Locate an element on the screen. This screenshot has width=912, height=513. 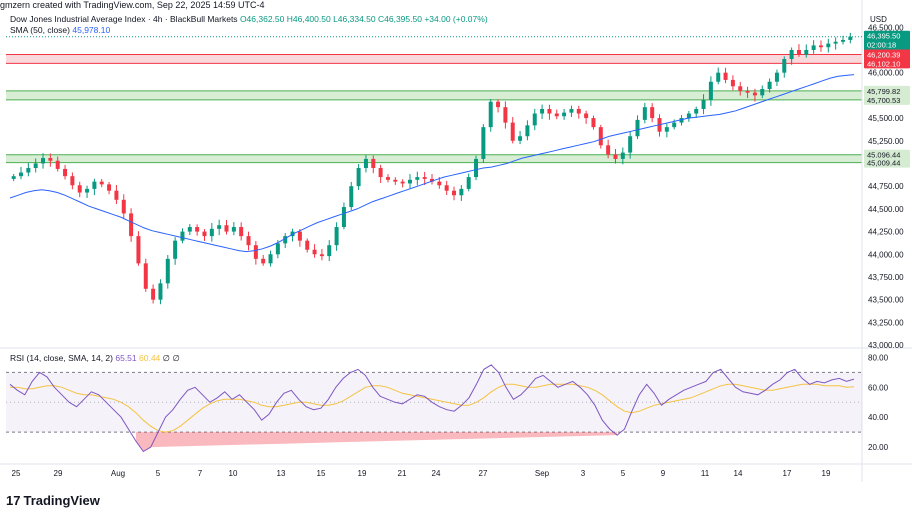
time-tick-label: Sep is located at coordinates (542, 473).